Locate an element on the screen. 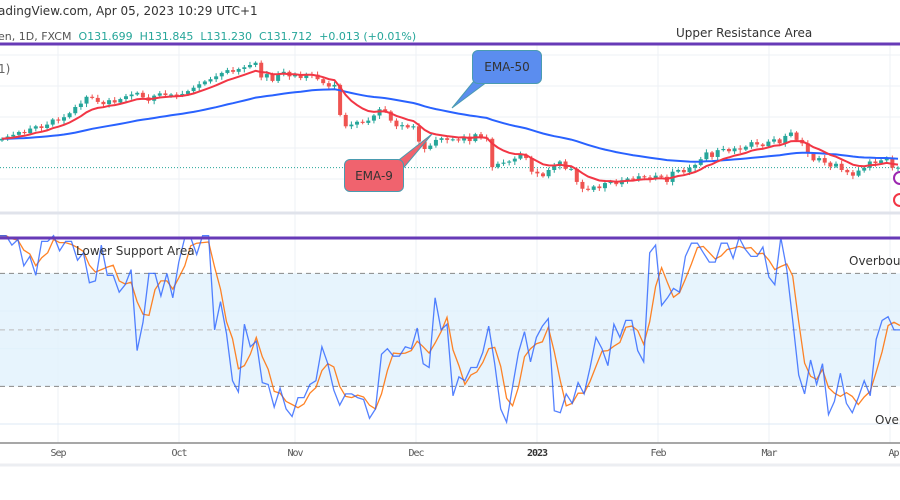  x-tick-mar: Mar is located at coordinates (769, 453).